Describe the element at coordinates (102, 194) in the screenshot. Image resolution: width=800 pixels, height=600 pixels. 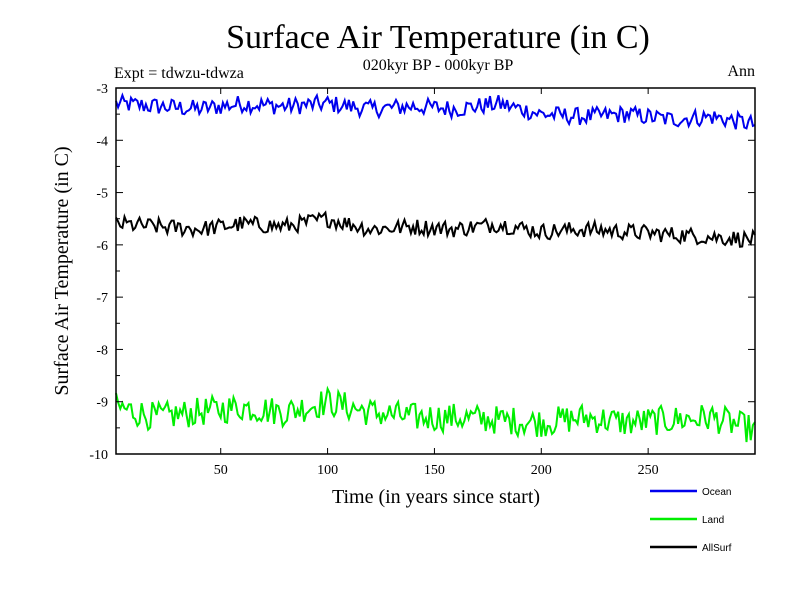
I see `y-tick-label: -5` at that location.